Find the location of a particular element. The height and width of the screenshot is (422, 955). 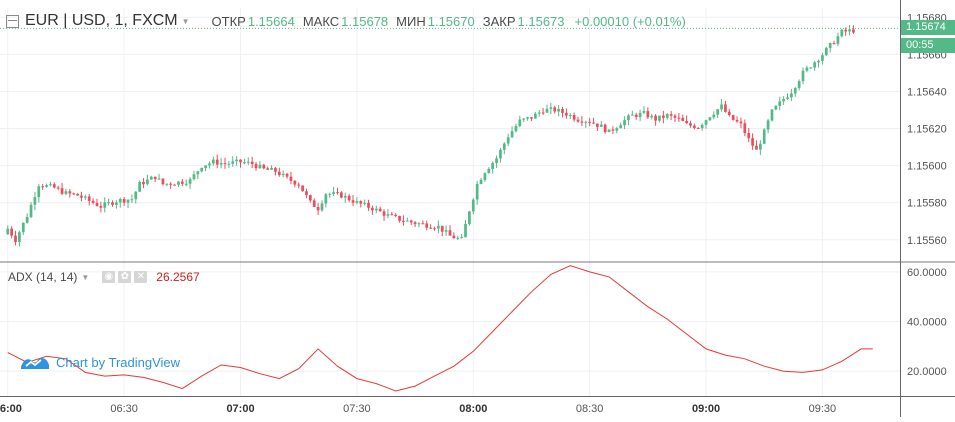

gear-icon: ✿ is located at coordinates (125, 277).